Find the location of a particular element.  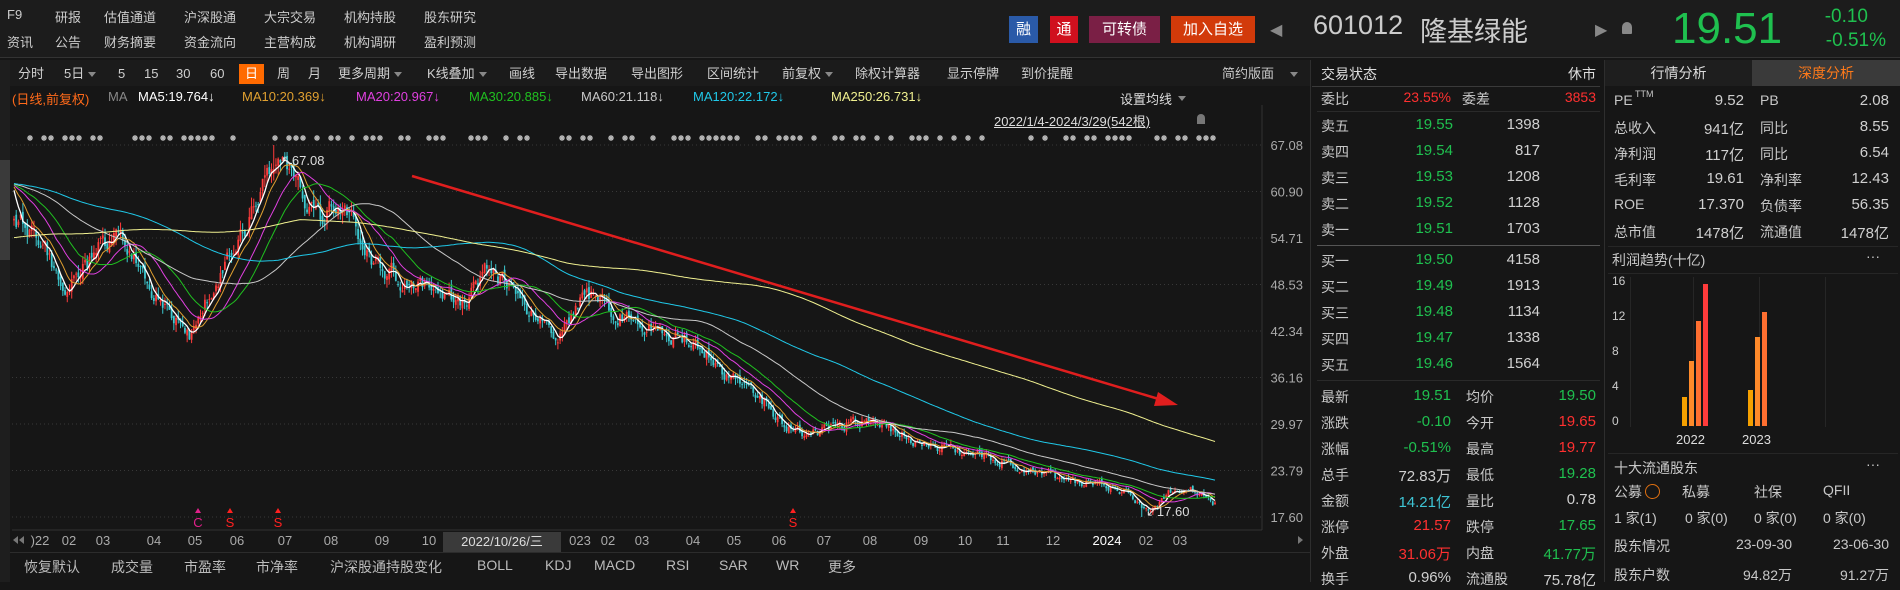

ma-legend-item: MA60:21.118↓ is located at coordinates (622, 96).